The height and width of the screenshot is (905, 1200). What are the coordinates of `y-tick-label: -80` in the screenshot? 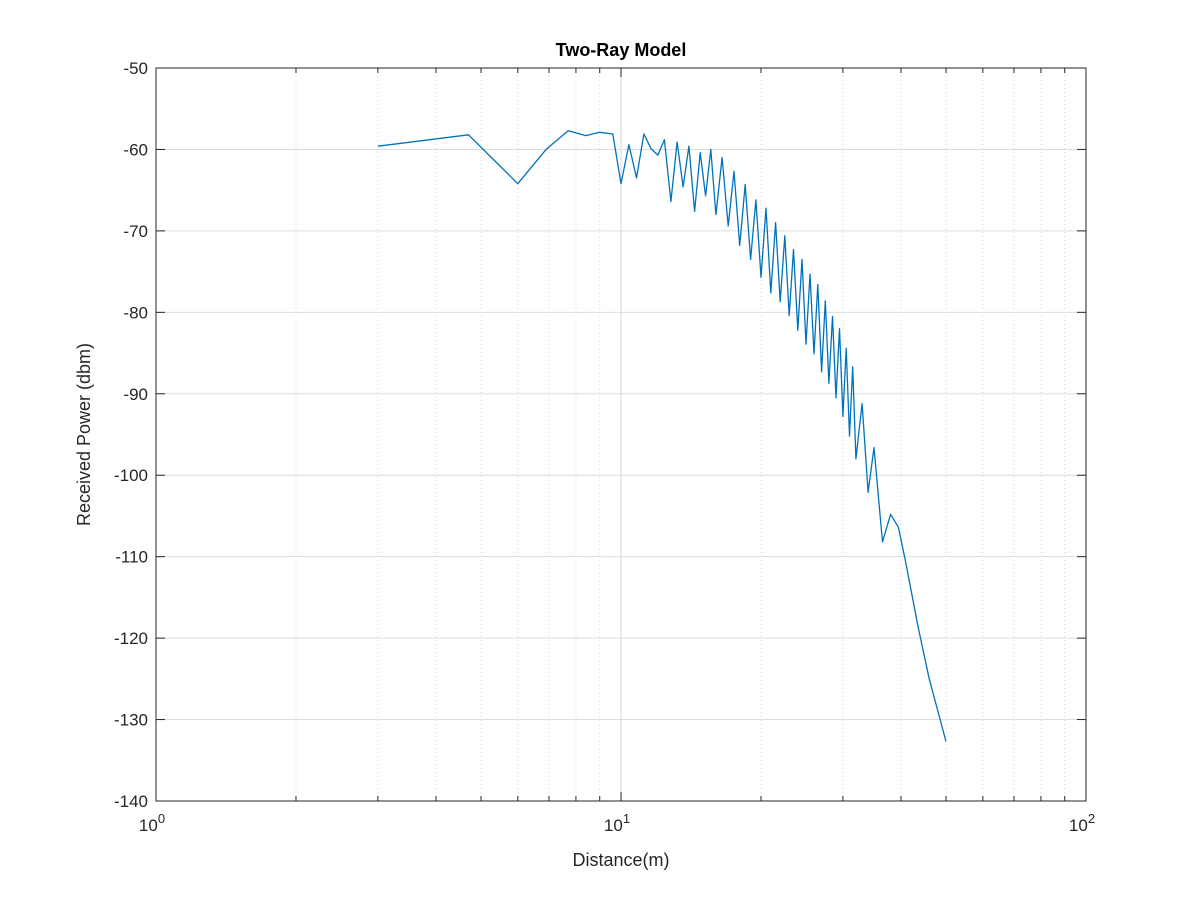 It's located at (135, 312).